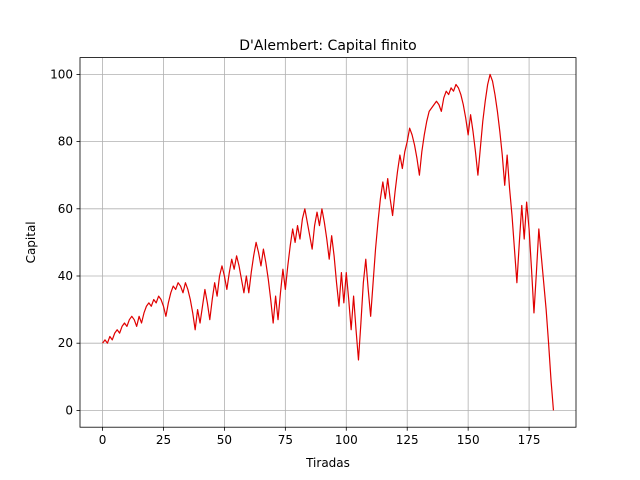 The width and height of the screenshot is (640, 480). Describe the element at coordinates (224, 440) in the screenshot. I see `x-tick-label: 50` at that location.